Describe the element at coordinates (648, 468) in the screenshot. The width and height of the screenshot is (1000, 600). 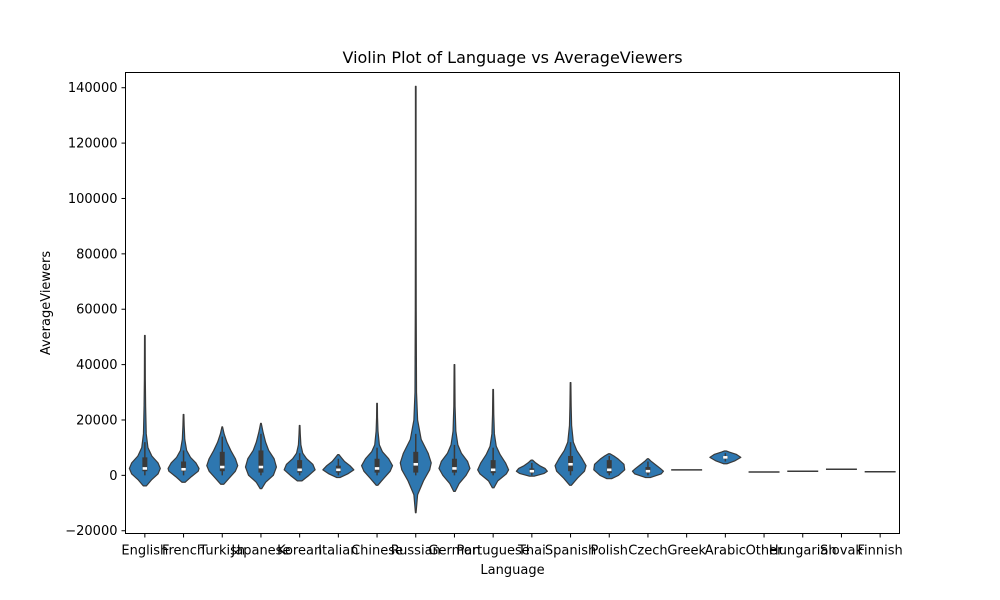
I see `violin-czech` at that location.